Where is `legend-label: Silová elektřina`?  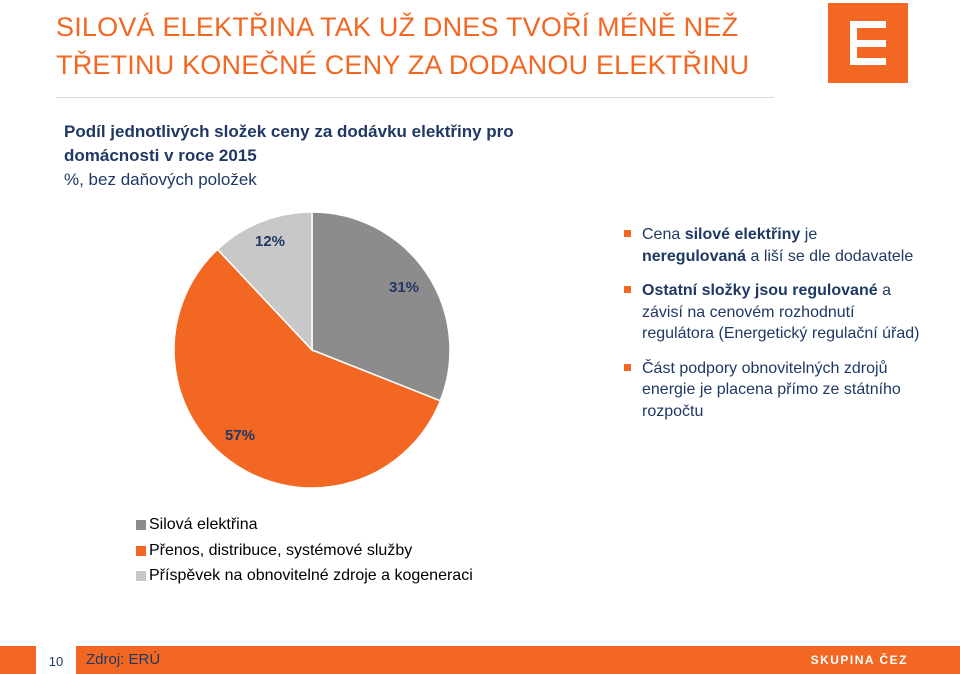 legend-label: Silová elektřina is located at coordinates (203, 524).